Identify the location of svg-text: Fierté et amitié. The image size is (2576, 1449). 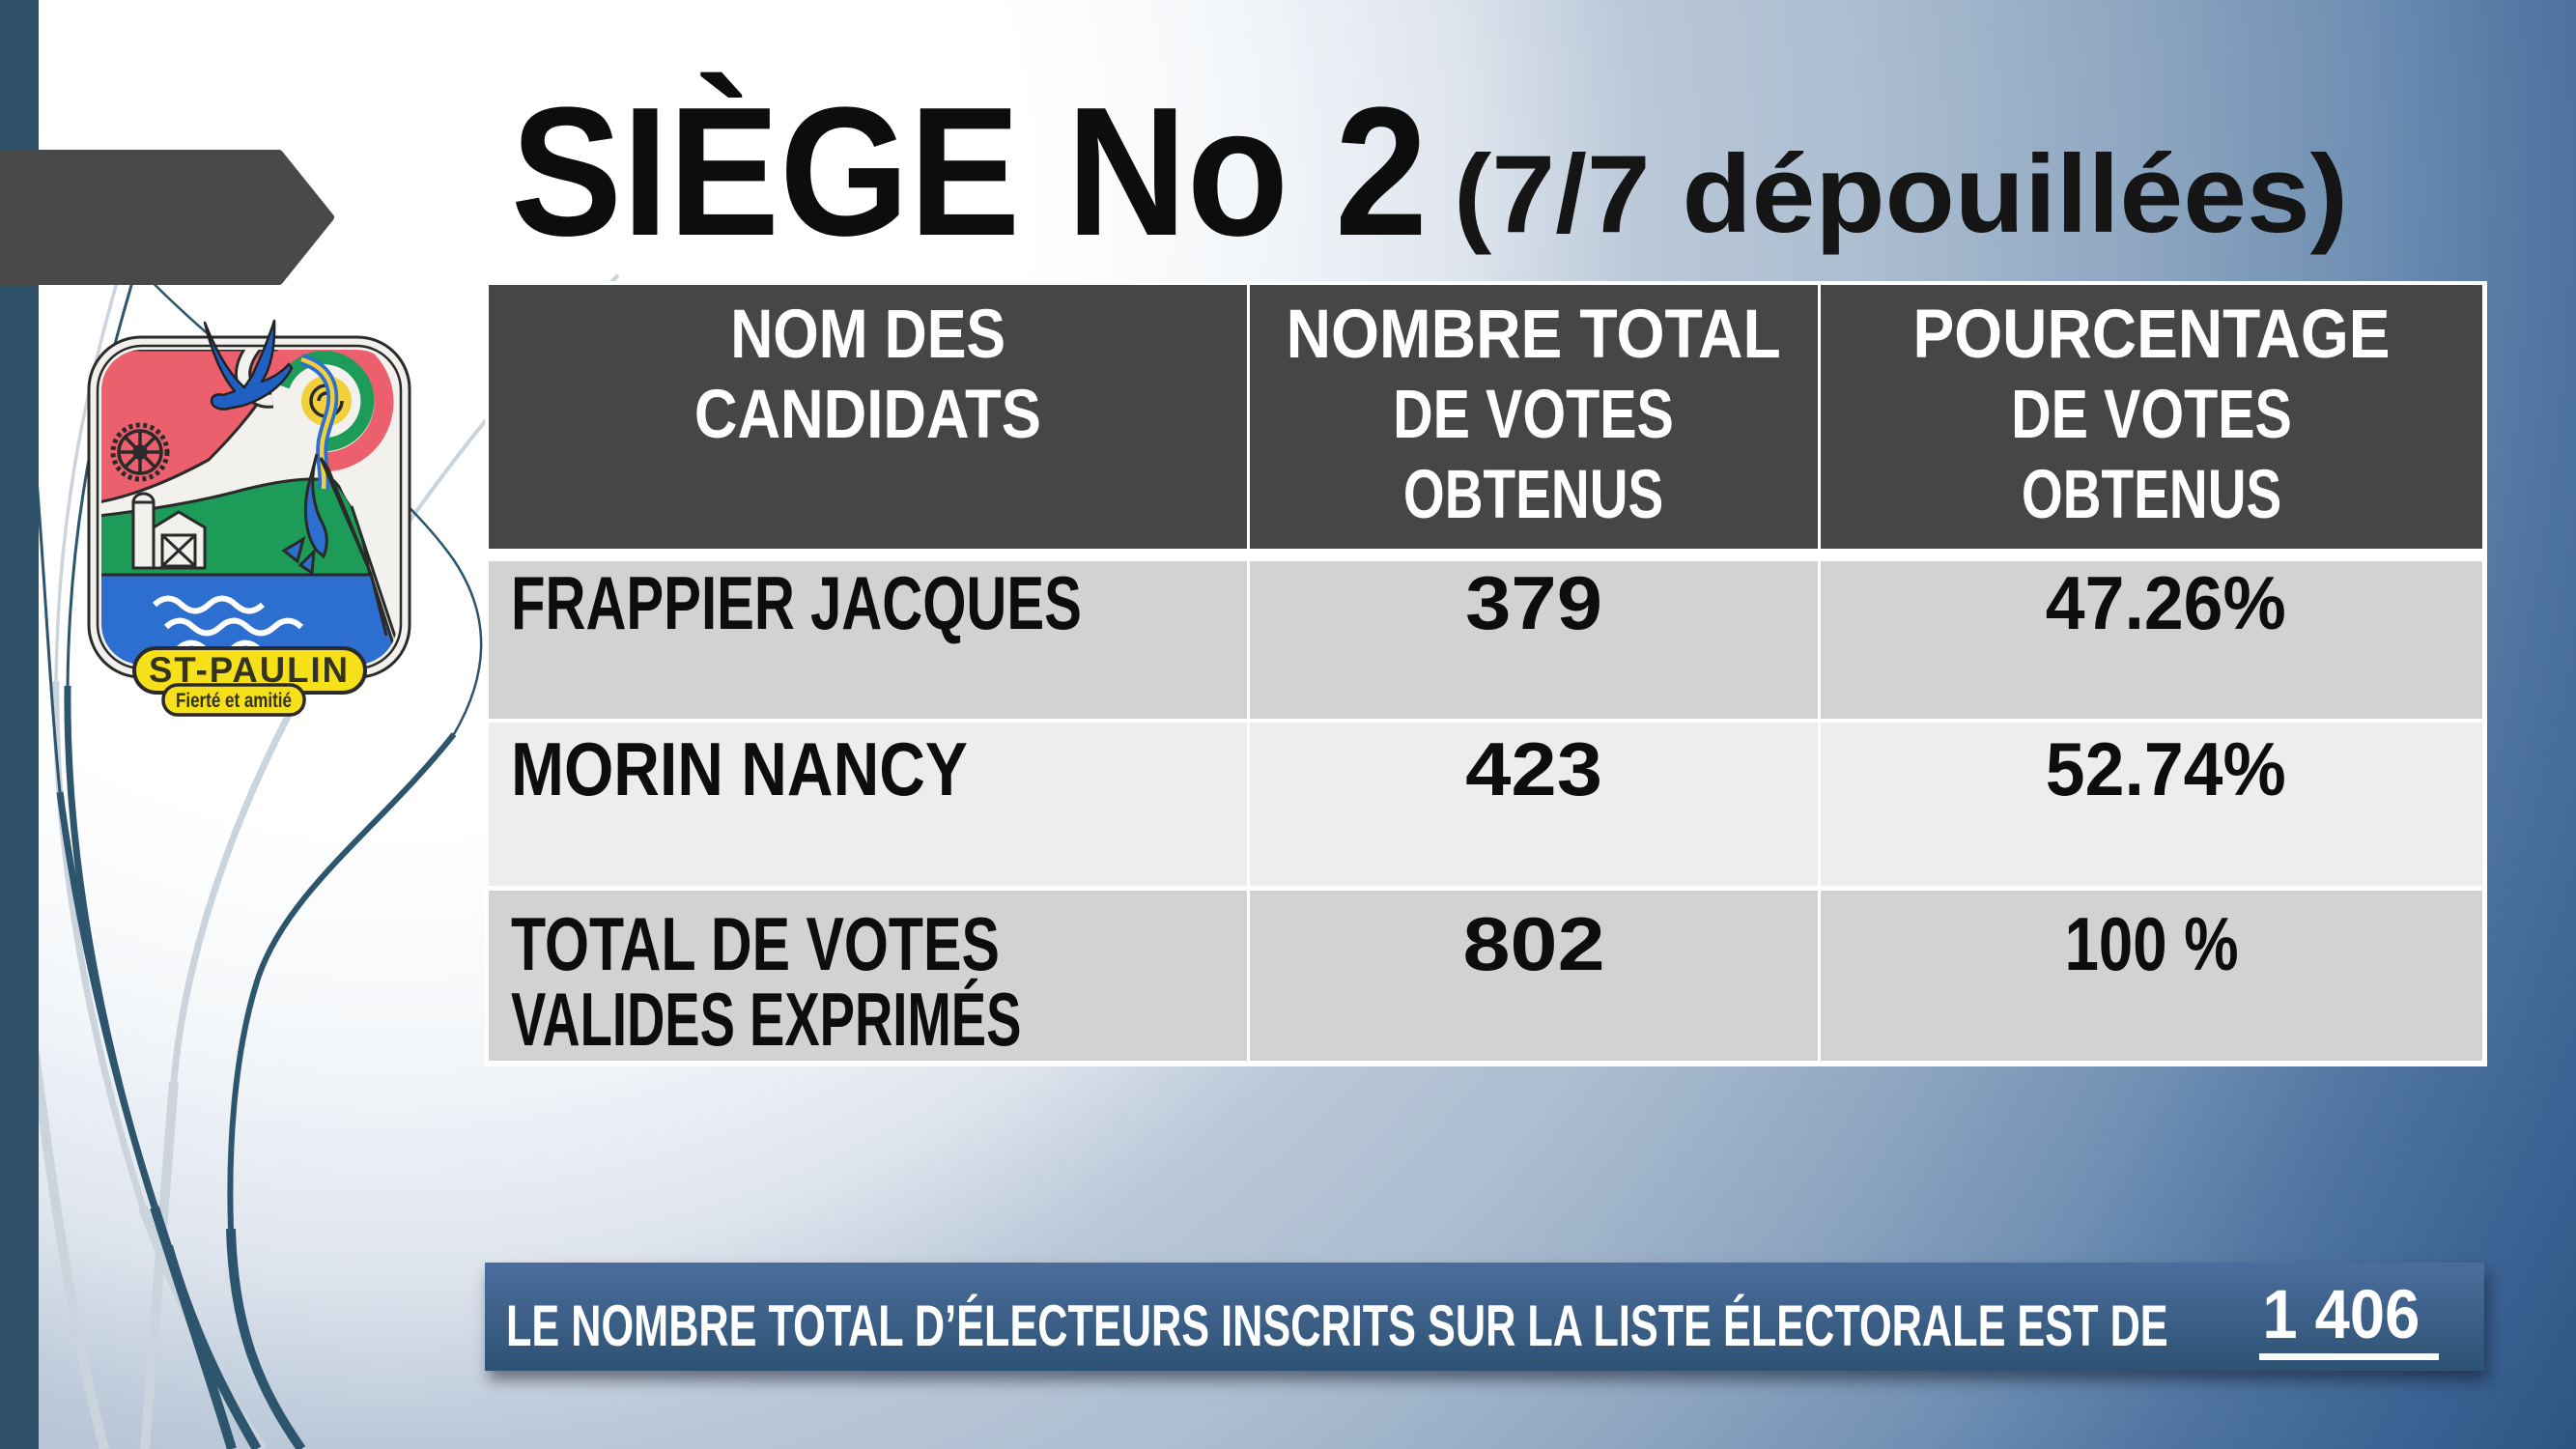
(234, 701).